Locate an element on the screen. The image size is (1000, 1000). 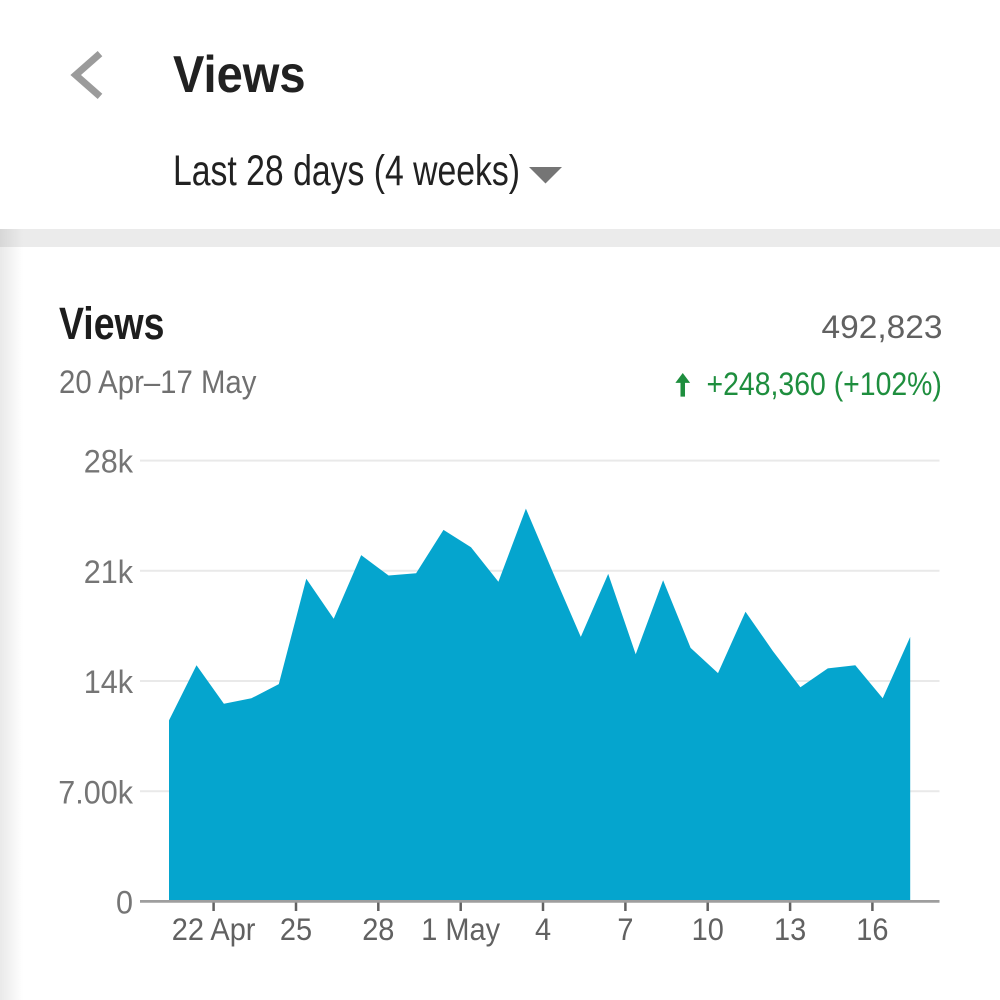
x-axis-label: 22 Apr is located at coordinates (214, 929).